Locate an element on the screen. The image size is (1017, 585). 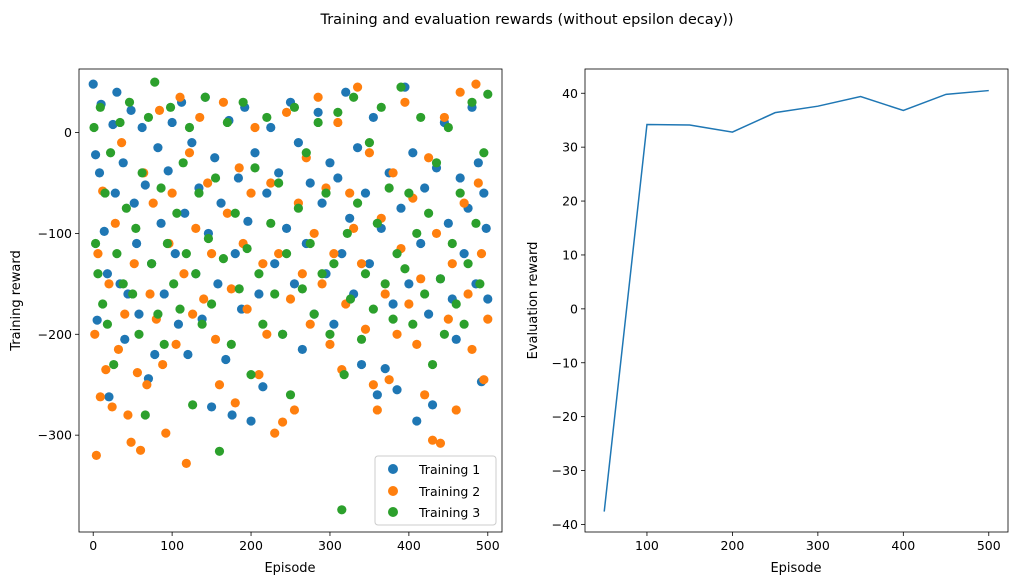
y-tick-label: 0 is located at coordinates (574, 308).